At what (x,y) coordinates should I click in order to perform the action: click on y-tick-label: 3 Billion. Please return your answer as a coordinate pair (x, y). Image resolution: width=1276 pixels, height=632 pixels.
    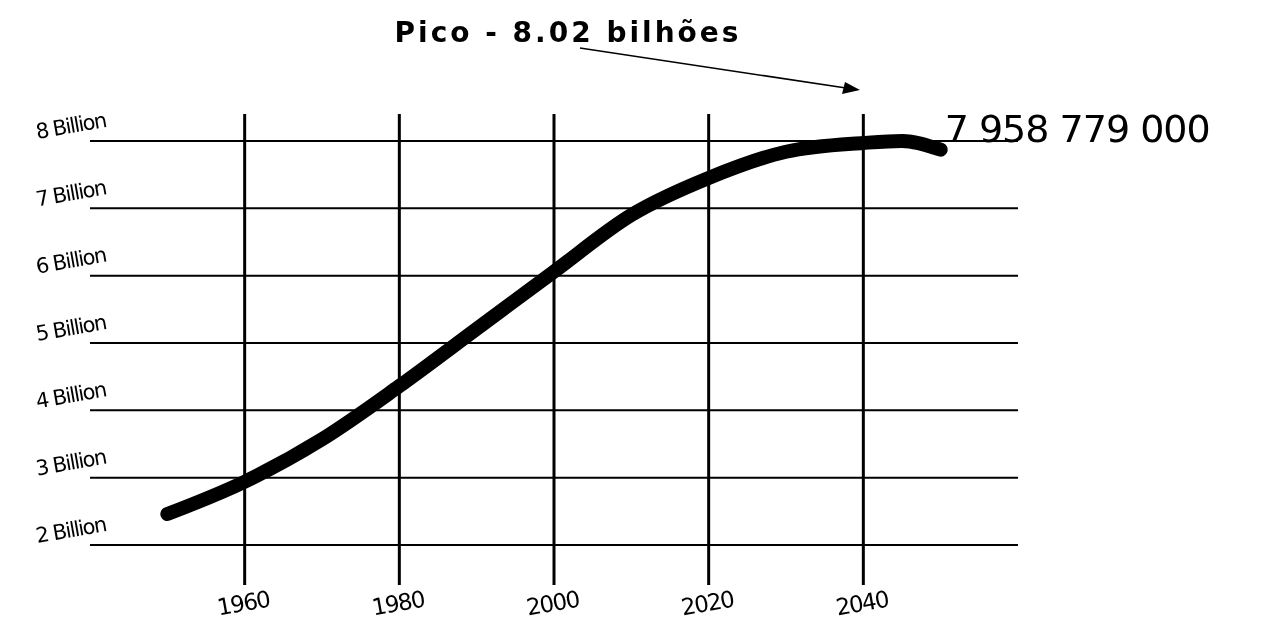
    Looking at the image, I should click on (71, 462).